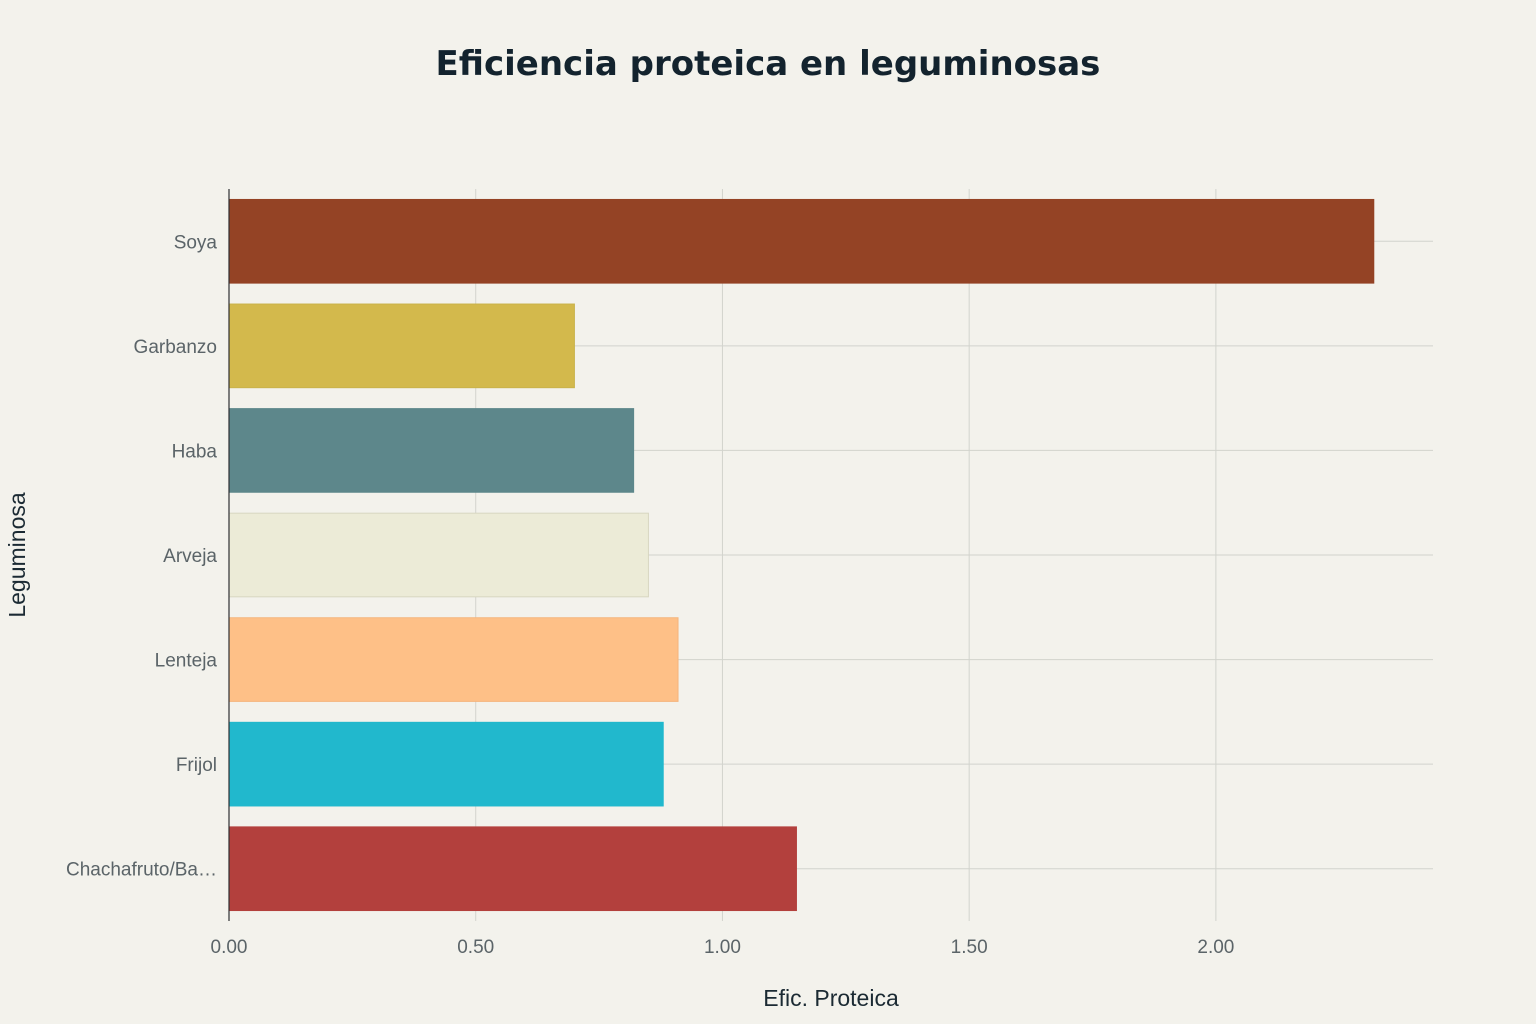 This screenshot has width=1536, height=1024. Describe the element at coordinates (446, 764) in the screenshot. I see `bar-frijol` at that location.